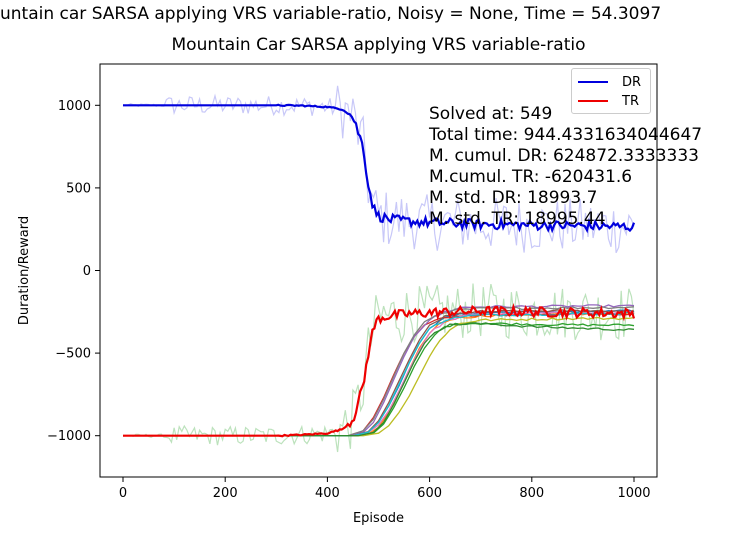 The height and width of the screenshot is (533, 742). What do you see at coordinates (87, 271) in the screenshot?
I see `y-tick-label: 0` at bounding box center [87, 271].